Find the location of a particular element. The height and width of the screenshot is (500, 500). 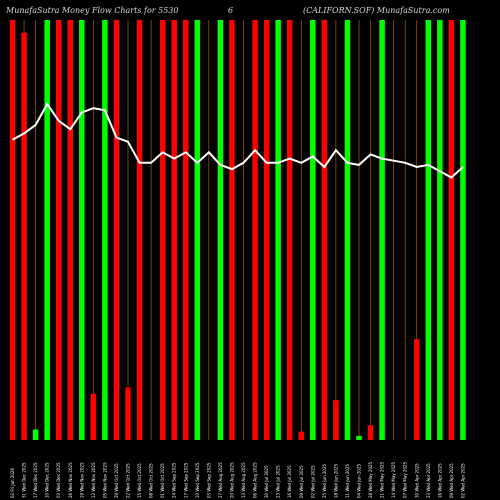

chart-title-left: MunafaSutra Money Flow Charts for 5530 is located at coordinates (92, 10).